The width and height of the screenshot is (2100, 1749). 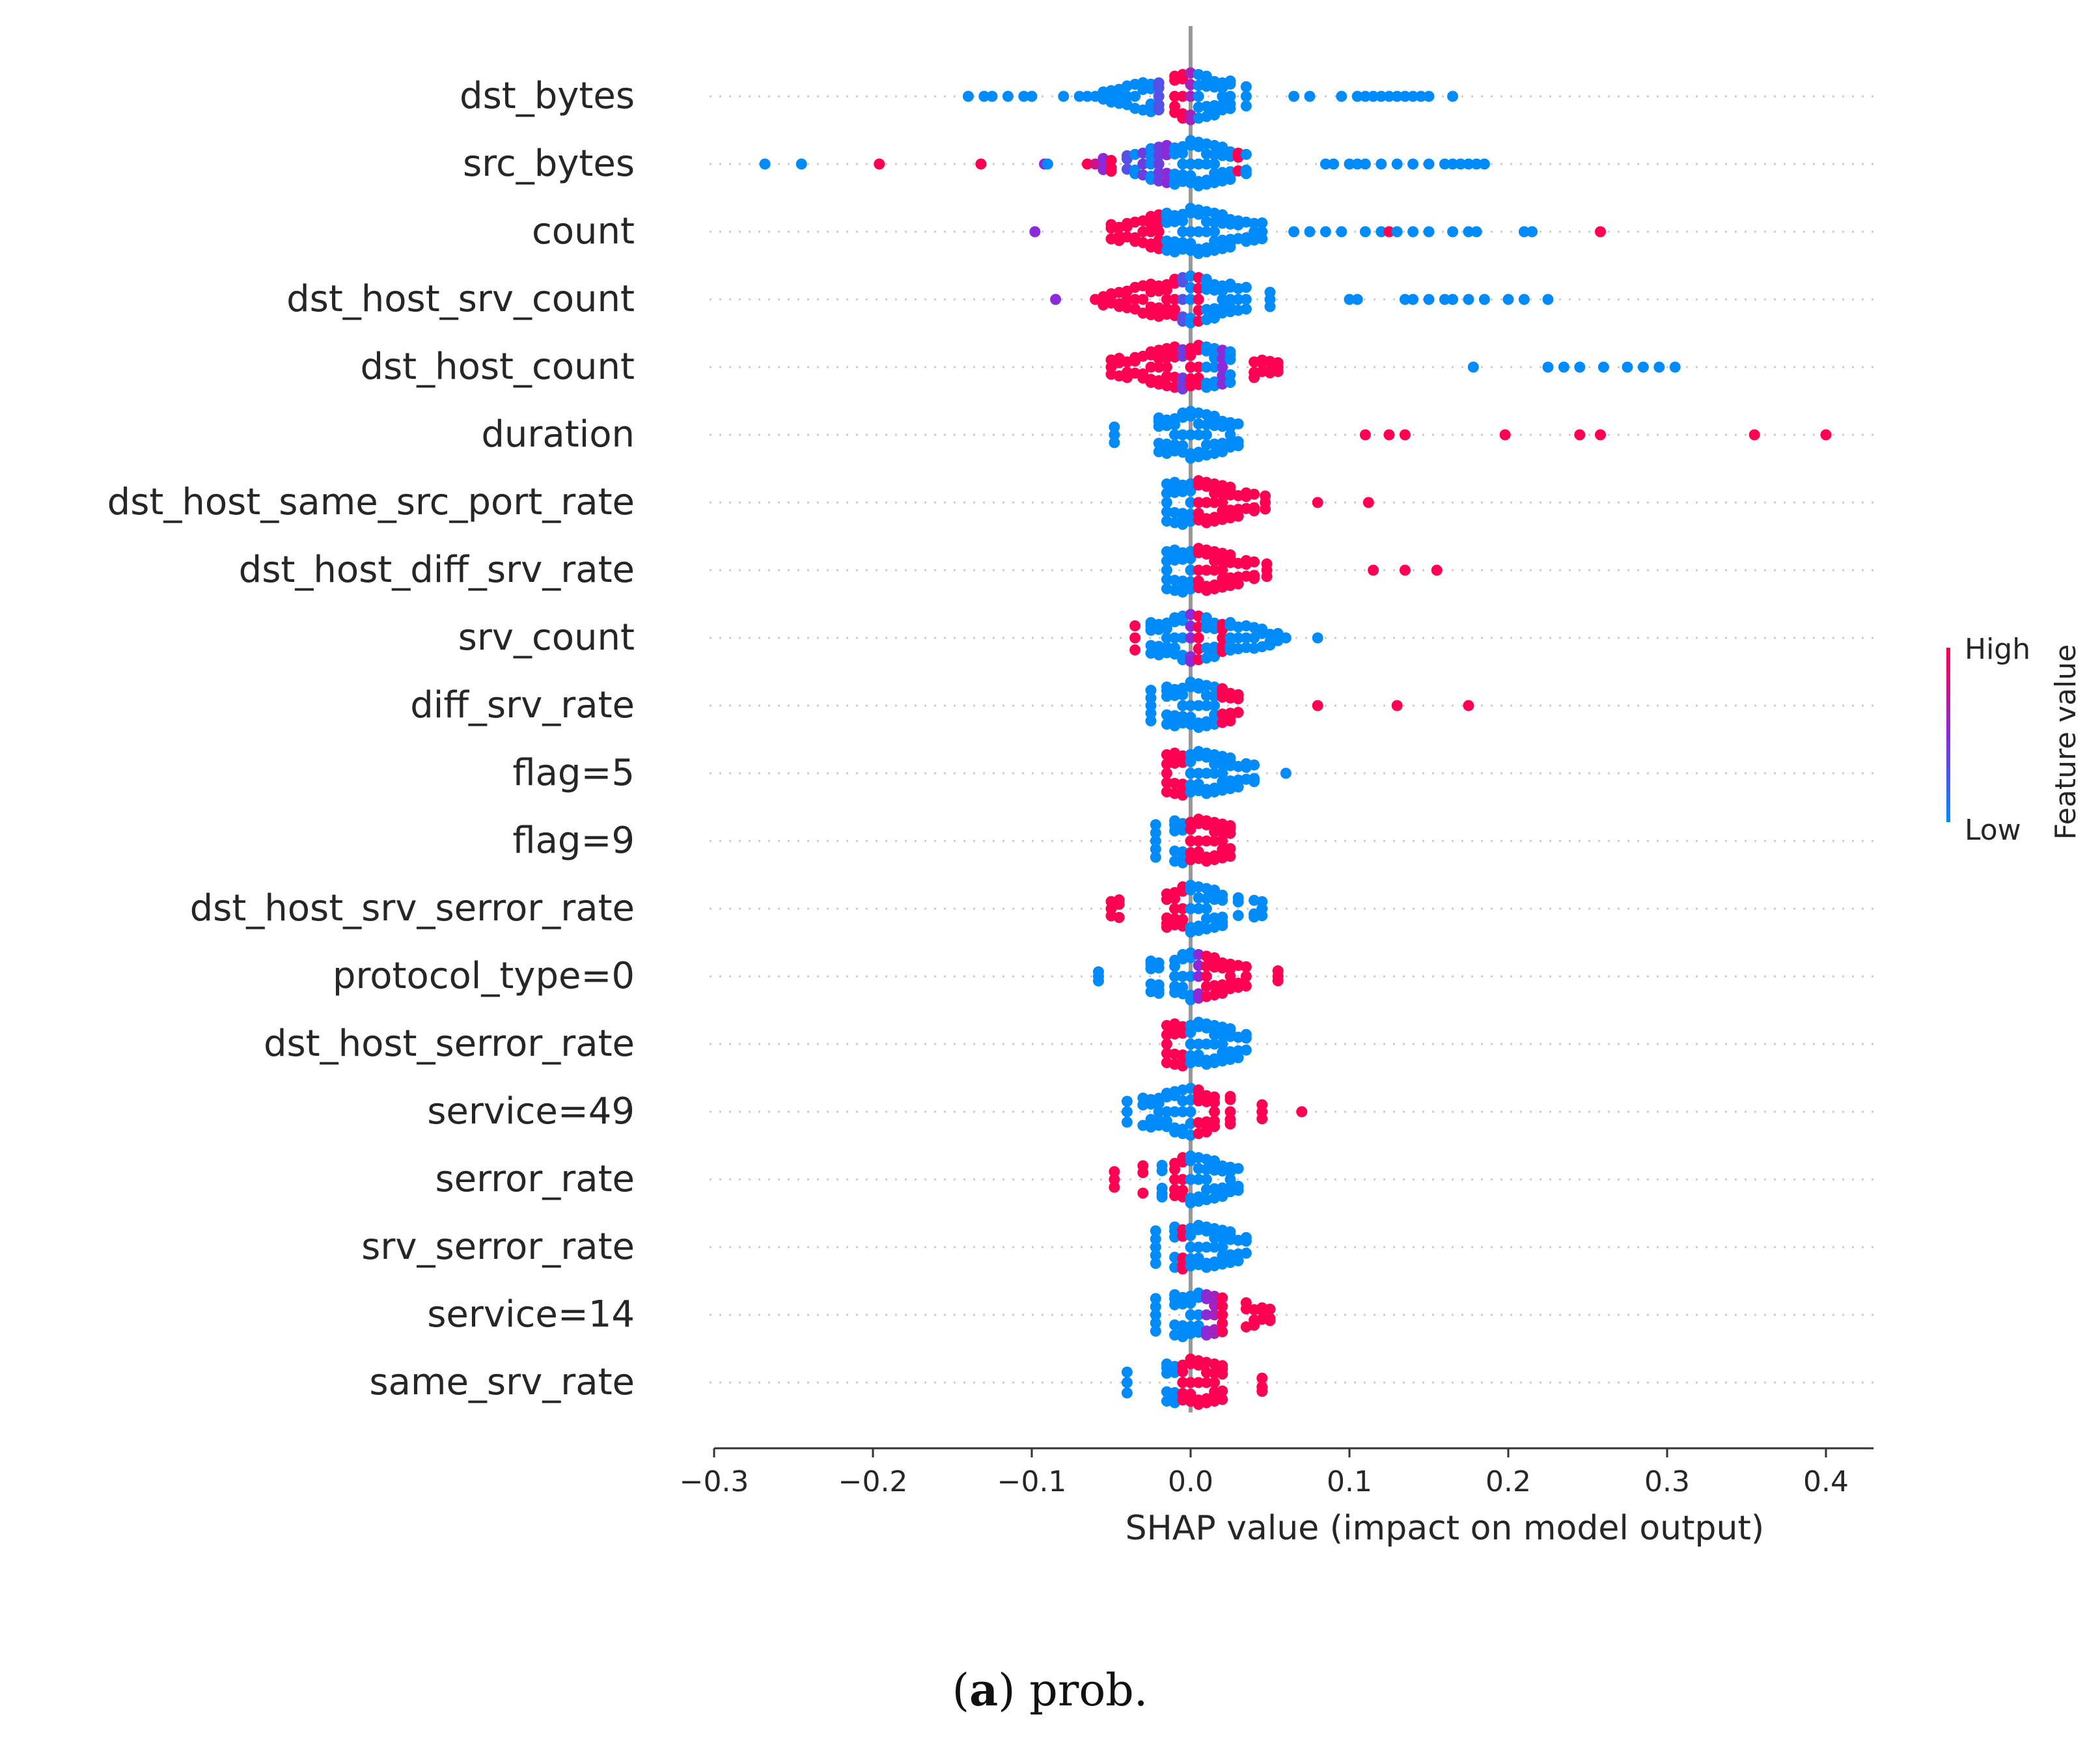 I want to click on feature-label: flag=5, so click(x=573, y=773).